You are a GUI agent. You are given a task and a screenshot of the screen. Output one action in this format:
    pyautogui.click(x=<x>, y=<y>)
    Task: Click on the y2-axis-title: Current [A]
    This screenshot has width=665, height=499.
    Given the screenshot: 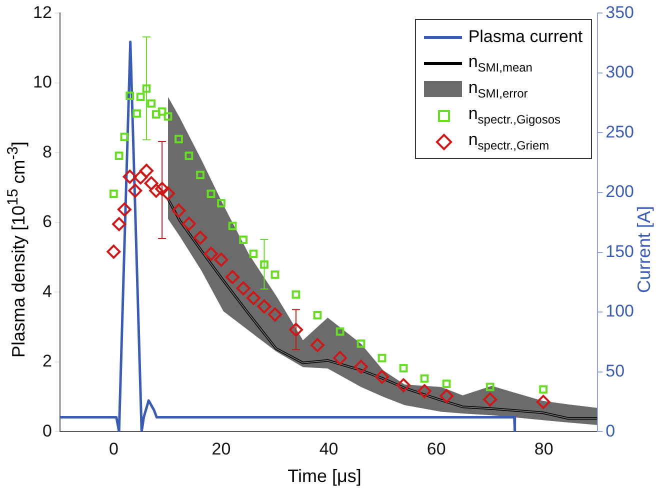 What is the action you would take?
    pyautogui.click(x=645, y=250)
    